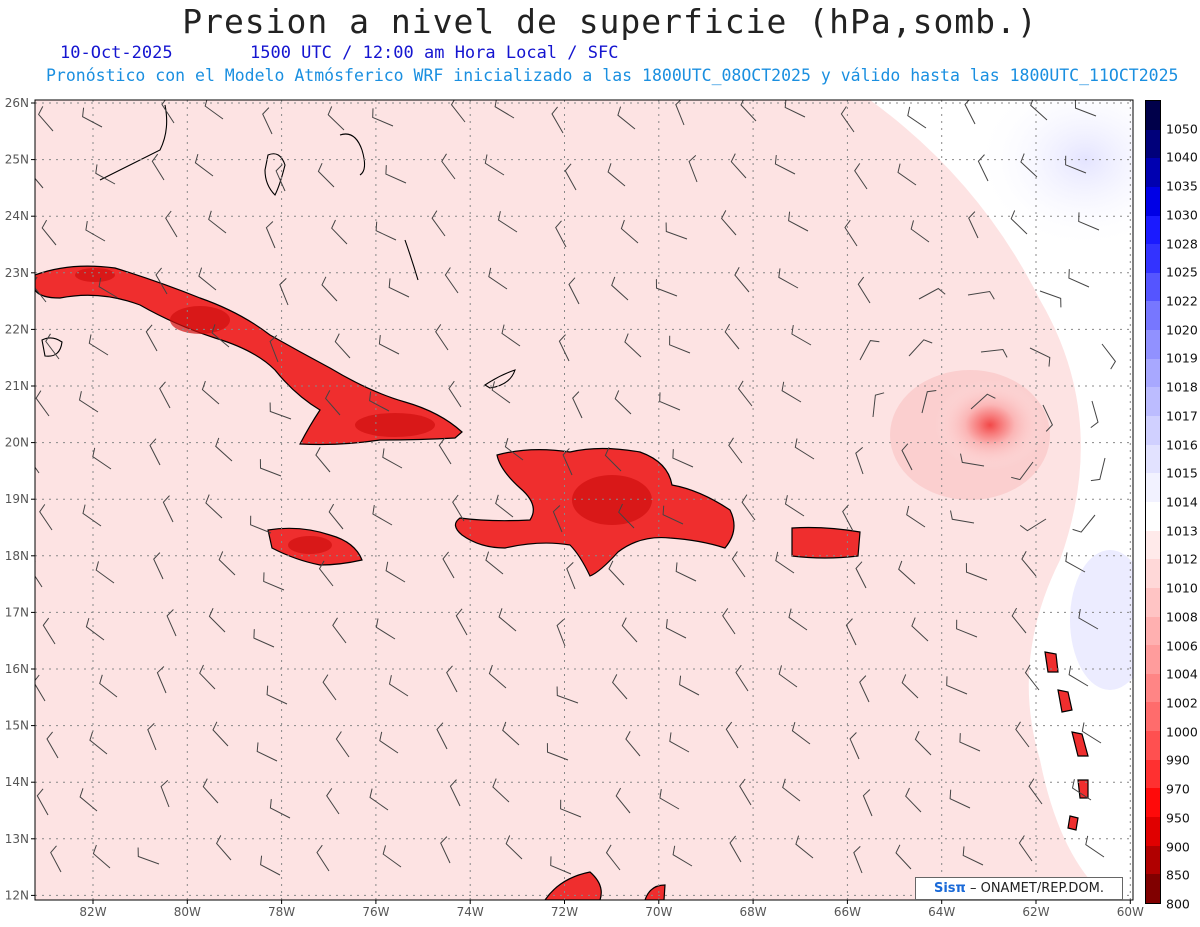  Describe the element at coordinates (1182, 588) in the screenshot. I see `legend-label-1010: 1010` at that location.